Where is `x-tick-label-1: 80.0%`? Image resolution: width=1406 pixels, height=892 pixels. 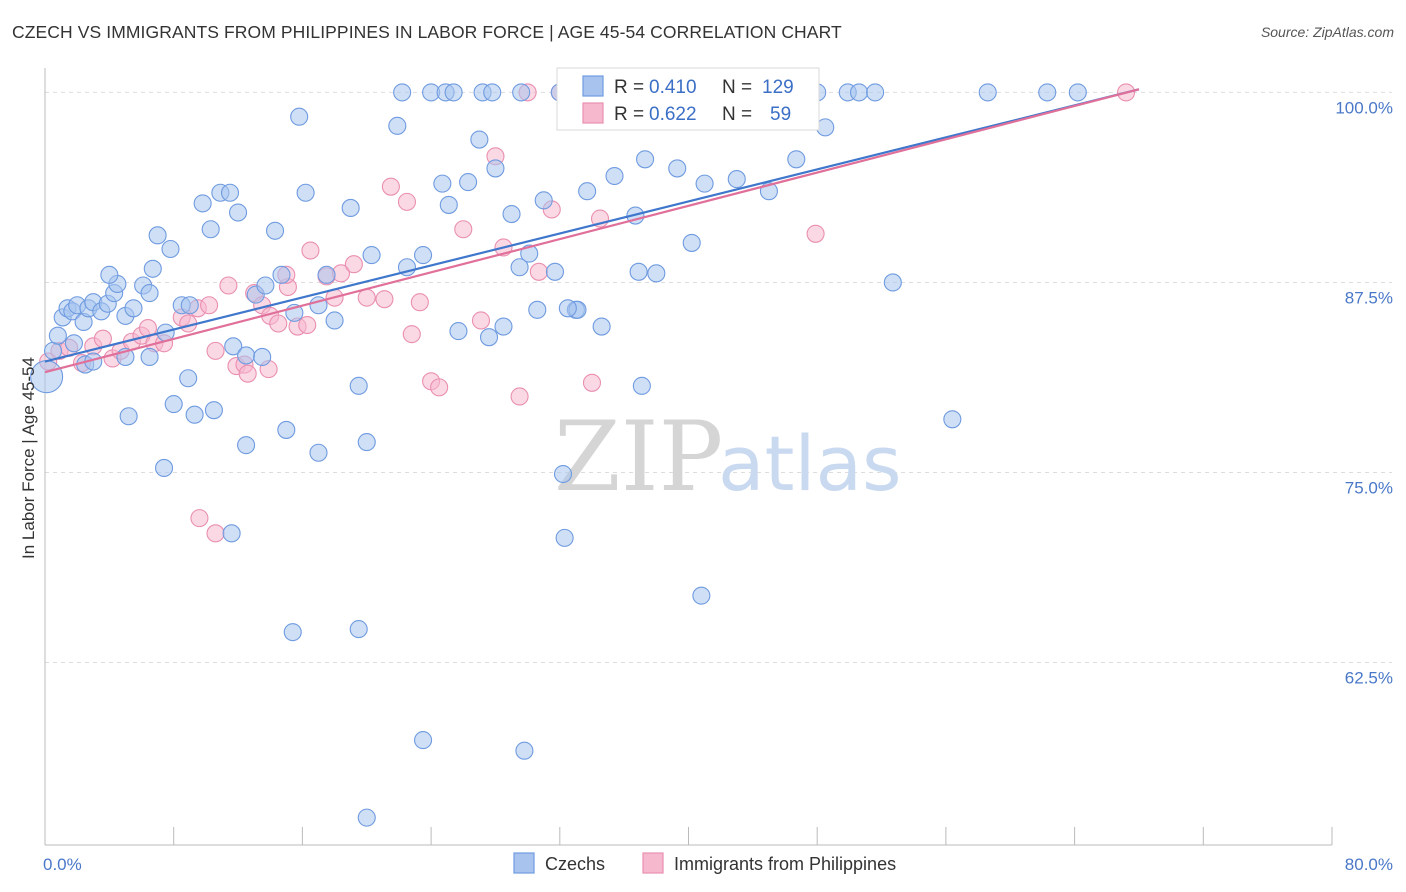
x-tick-label-1: 80.0% is located at coordinates (1369, 864).